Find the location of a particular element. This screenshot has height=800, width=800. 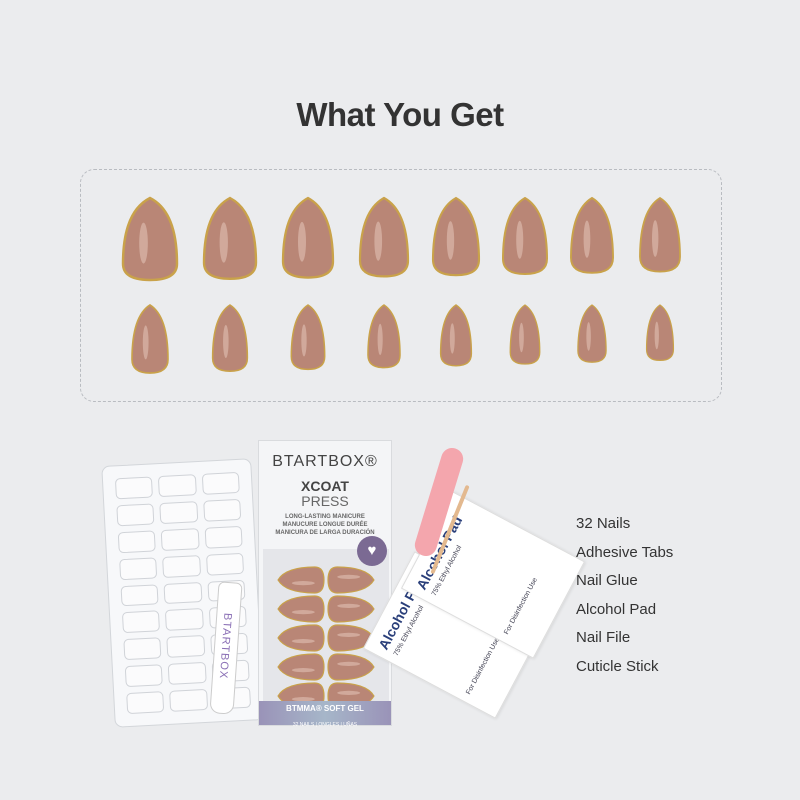

package-tagline: MANUCURE LONGUE DURÉE is located at coordinates (325, 525).